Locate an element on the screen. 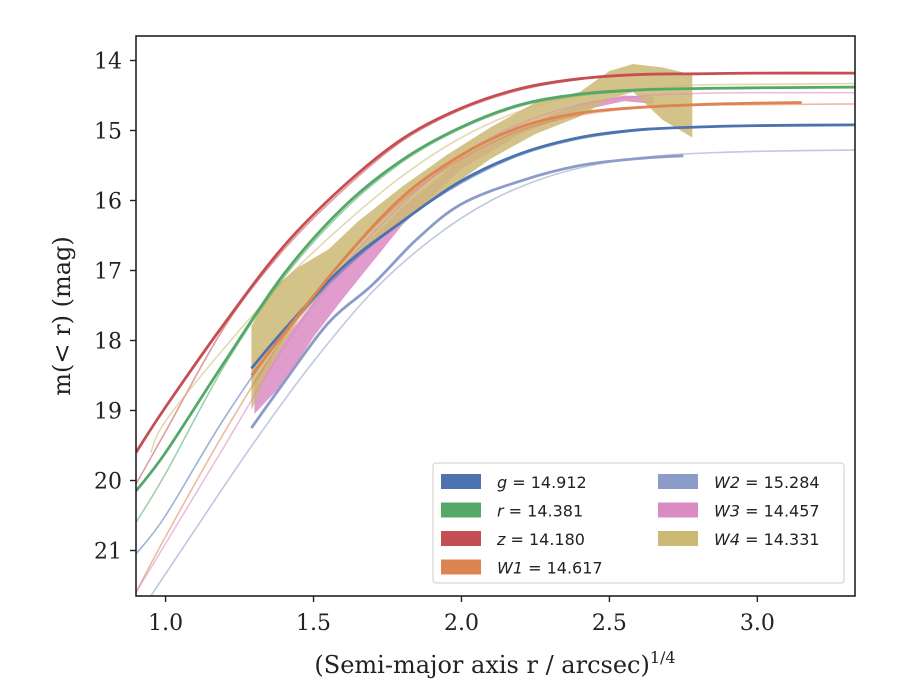  y-tick-label: 20 is located at coordinates (108, 482).